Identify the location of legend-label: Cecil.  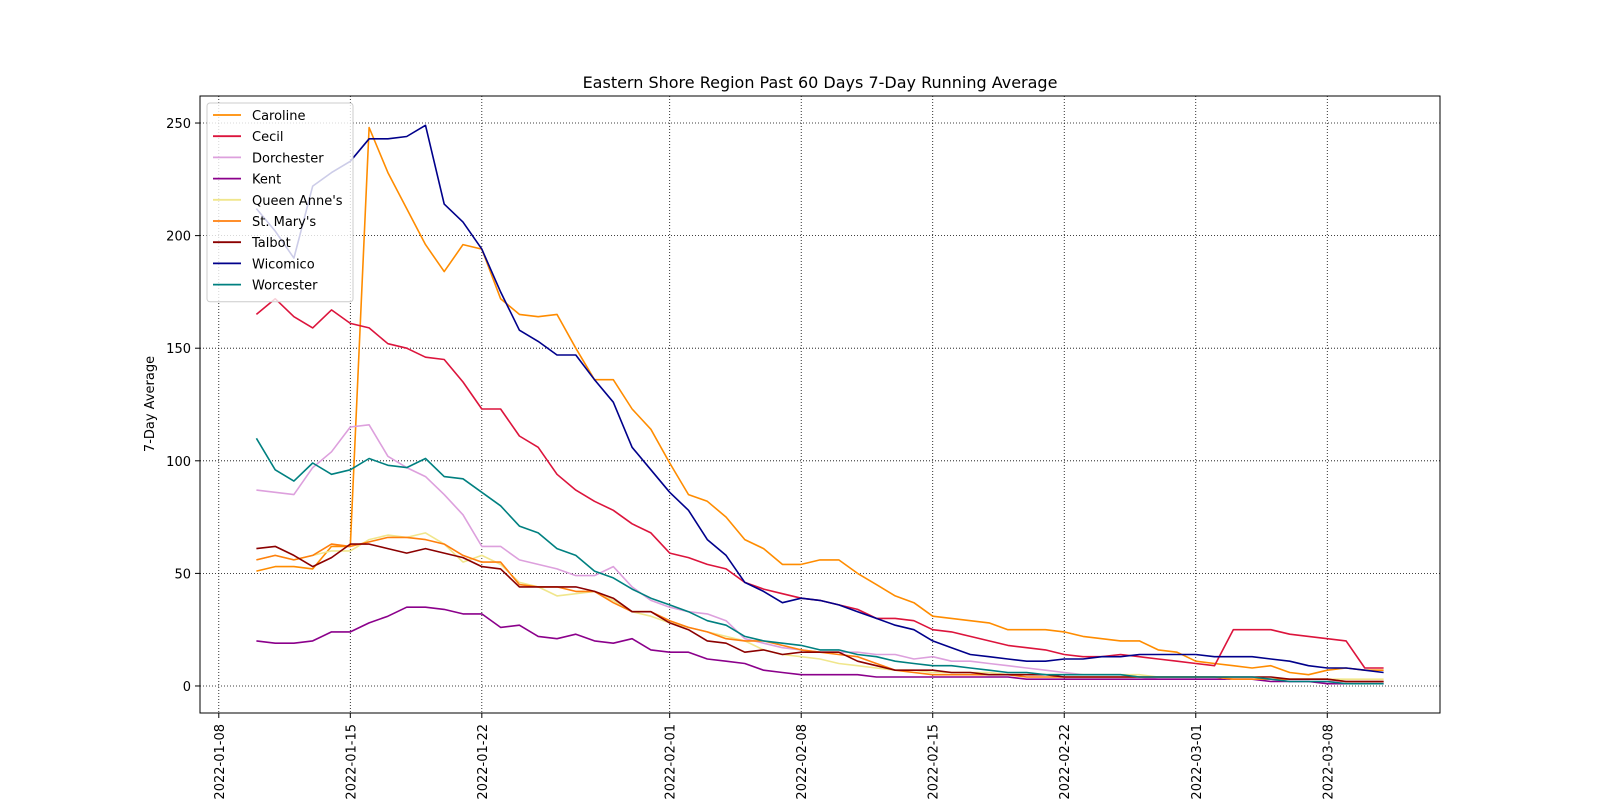
(267, 137).